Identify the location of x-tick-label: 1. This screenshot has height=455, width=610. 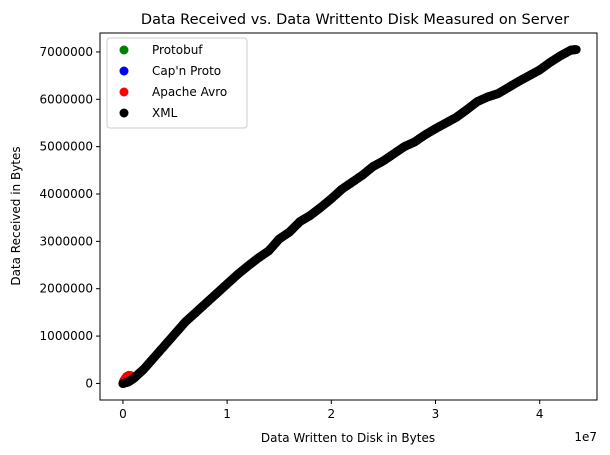
(227, 414).